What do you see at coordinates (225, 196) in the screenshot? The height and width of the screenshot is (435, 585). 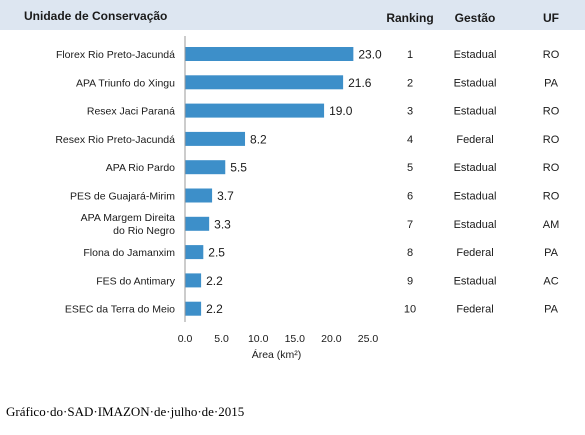 I see `value-label-6: 3.7` at bounding box center [225, 196].